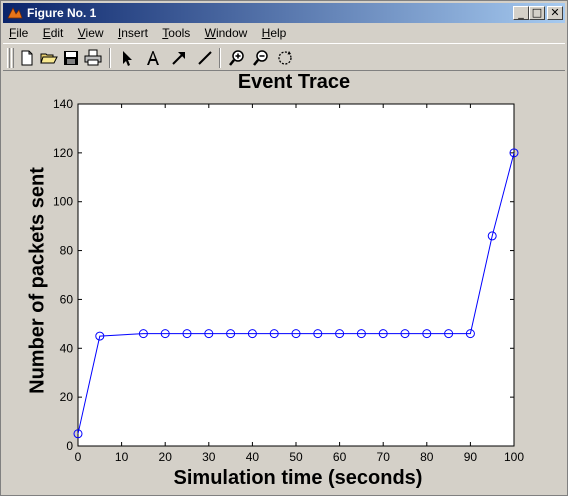 The width and height of the screenshot is (568, 496). I want to click on toolbar-grip, so click(8, 58).